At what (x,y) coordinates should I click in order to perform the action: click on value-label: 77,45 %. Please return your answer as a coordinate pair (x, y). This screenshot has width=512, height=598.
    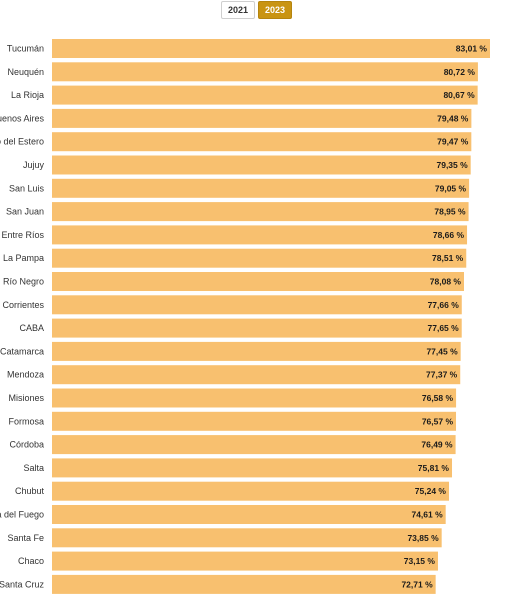
    Looking at the image, I should click on (442, 351).